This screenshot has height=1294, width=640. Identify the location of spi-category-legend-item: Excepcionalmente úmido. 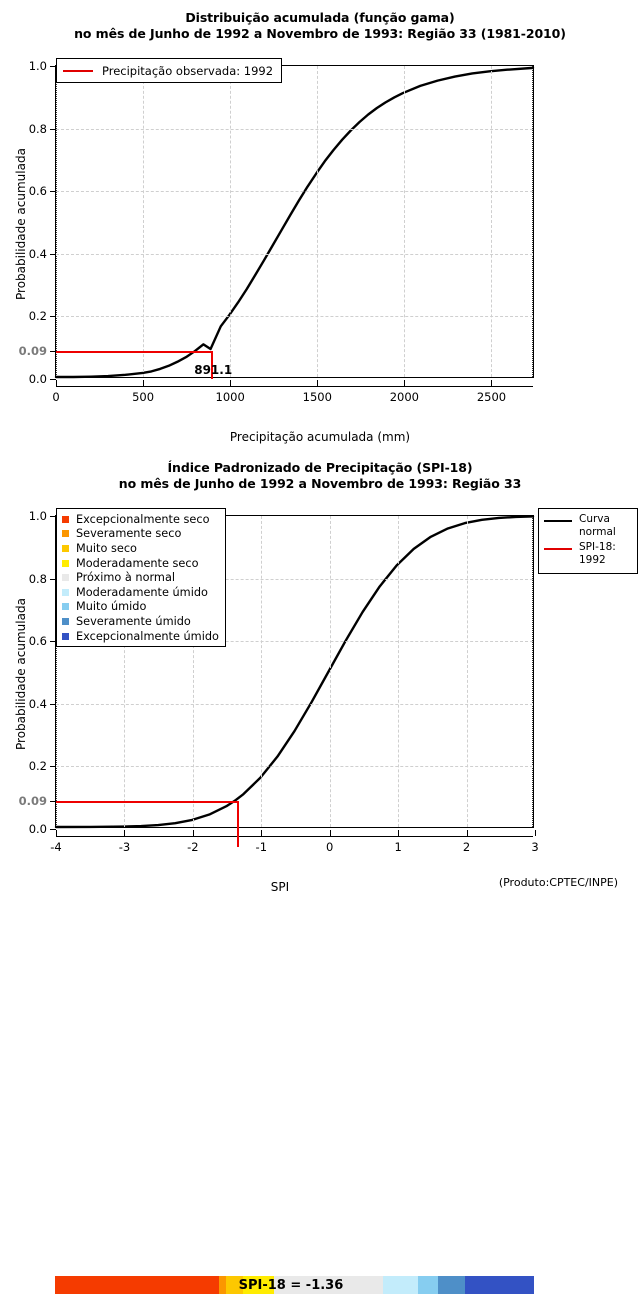
(141, 636).